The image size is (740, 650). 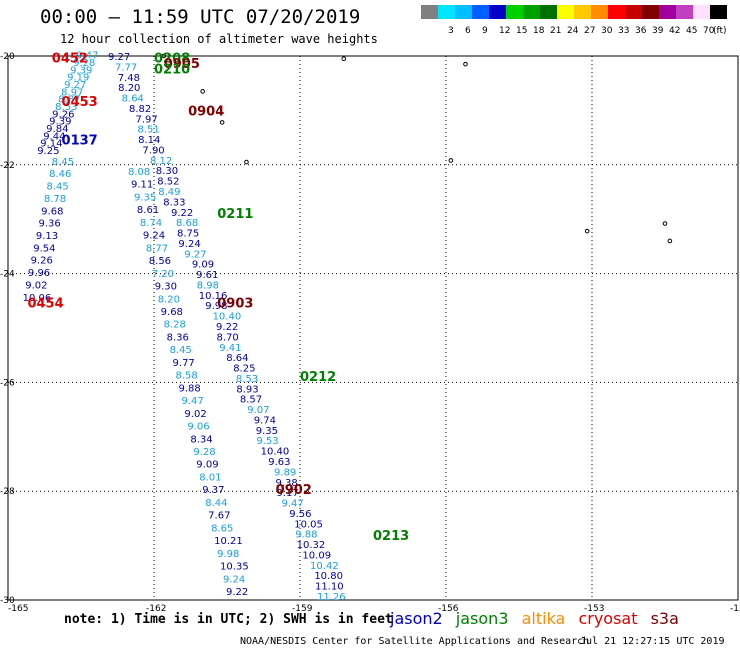 I want to click on pass-time-label: 0210, so click(x=172, y=70).